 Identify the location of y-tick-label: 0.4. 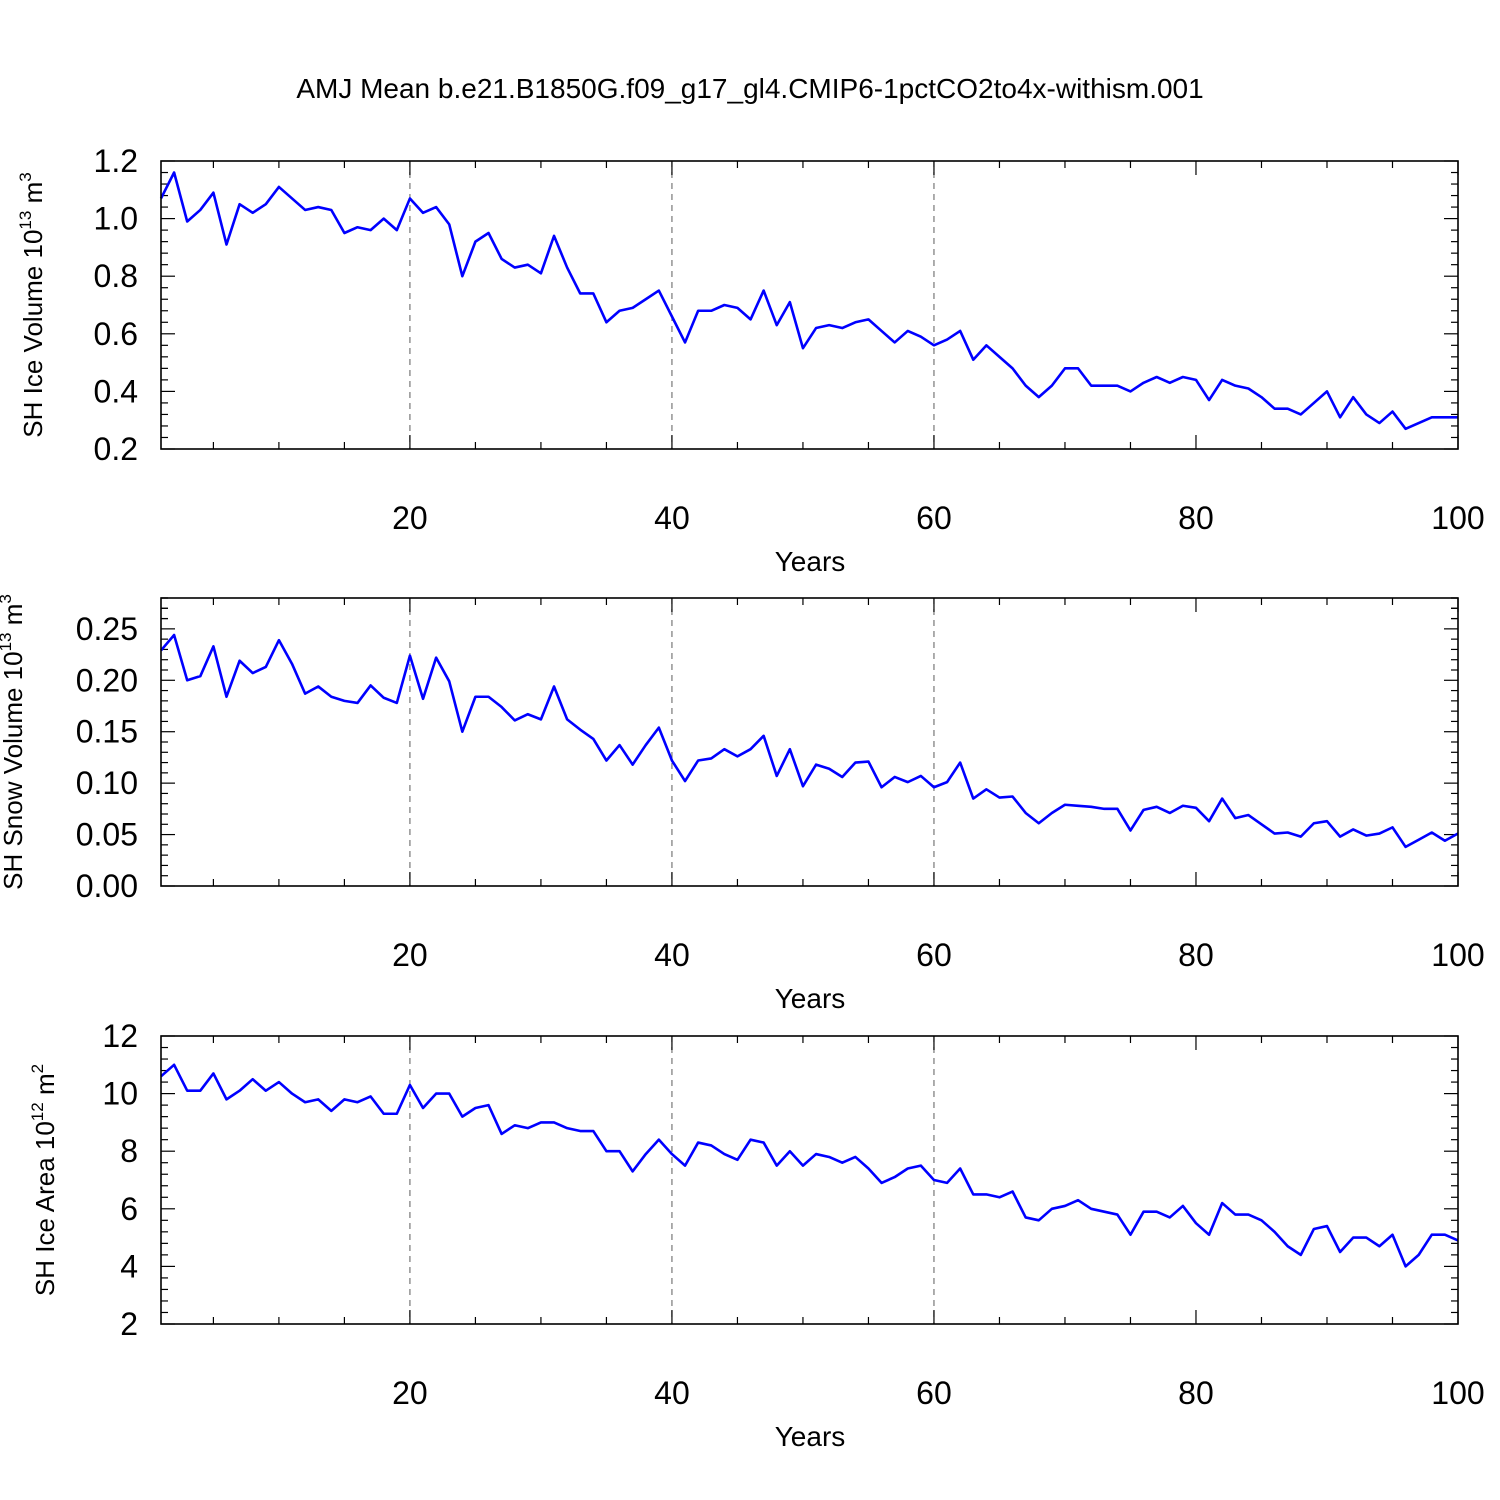
(116, 391).